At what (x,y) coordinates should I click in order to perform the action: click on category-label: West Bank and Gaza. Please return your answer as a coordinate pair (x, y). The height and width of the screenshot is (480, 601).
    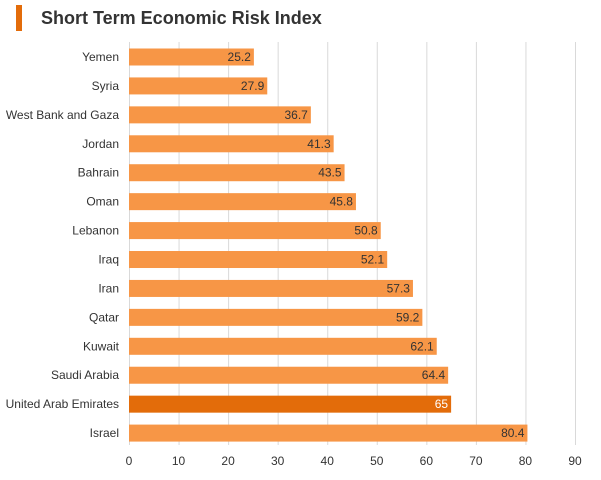
    Looking at the image, I should click on (63, 115).